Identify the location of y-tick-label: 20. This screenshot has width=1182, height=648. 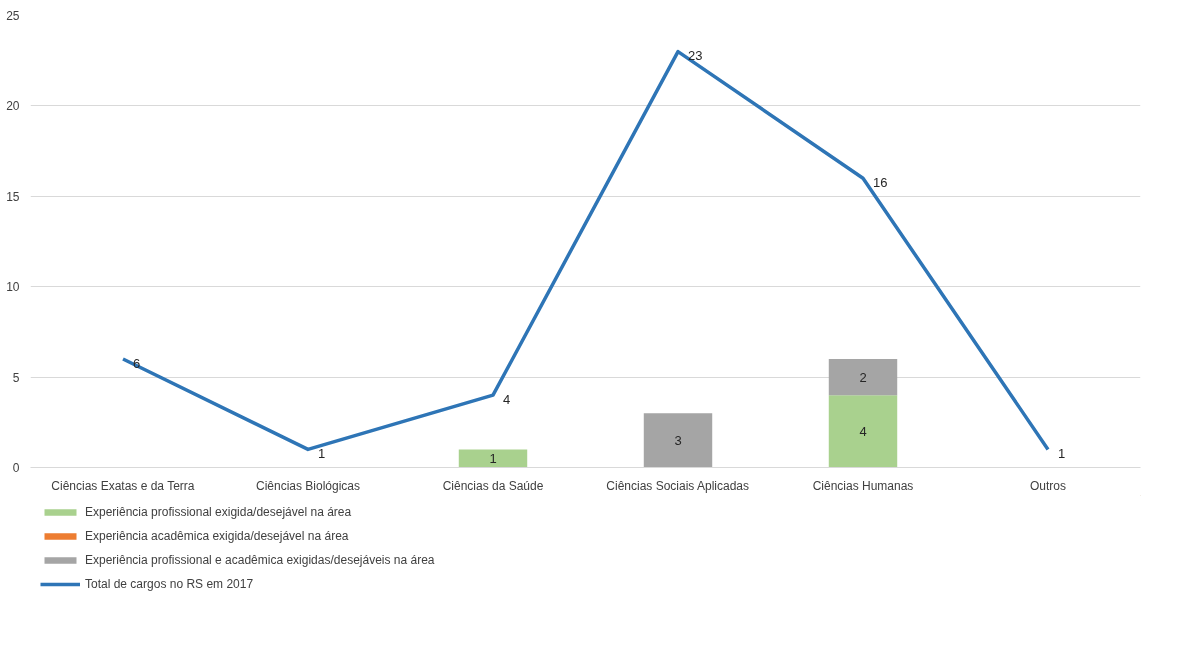
(13, 106).